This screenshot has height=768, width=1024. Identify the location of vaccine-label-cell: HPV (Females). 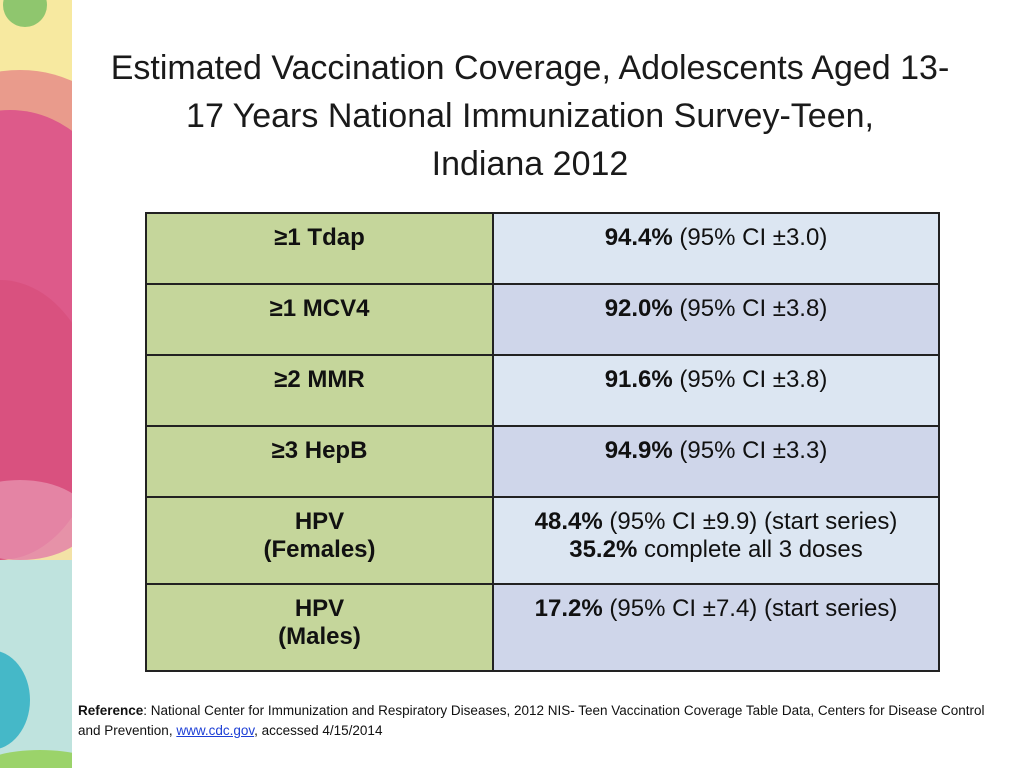
(319, 540).